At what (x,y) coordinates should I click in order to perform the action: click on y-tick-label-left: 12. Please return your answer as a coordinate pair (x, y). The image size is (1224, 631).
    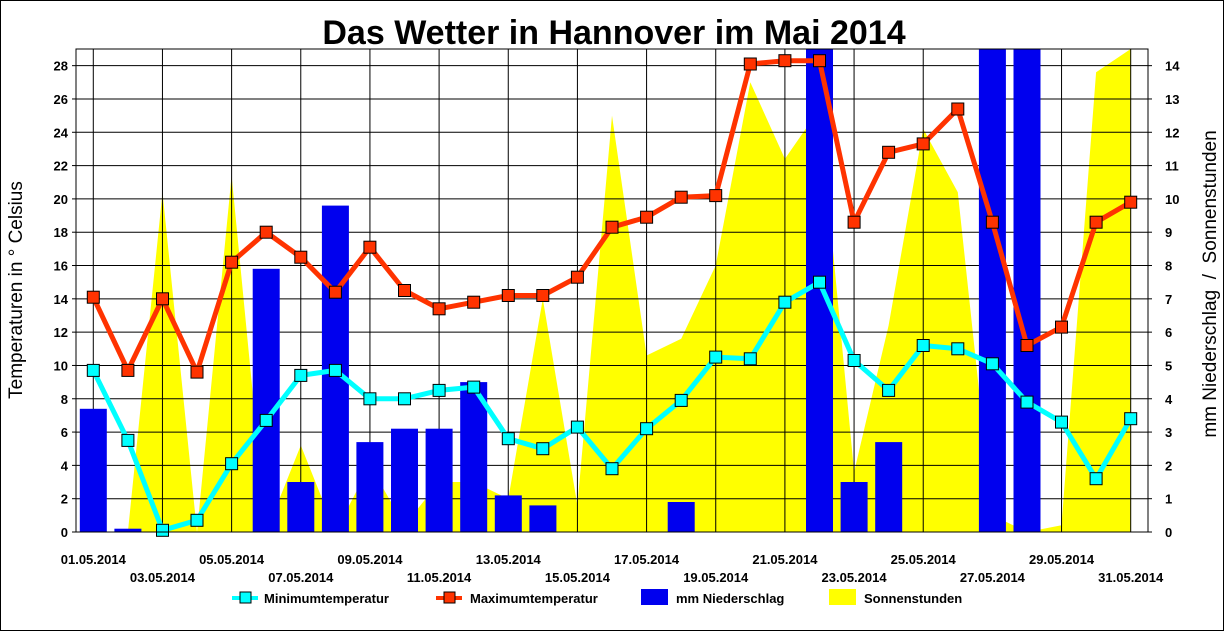
    Looking at the image, I should click on (61, 332).